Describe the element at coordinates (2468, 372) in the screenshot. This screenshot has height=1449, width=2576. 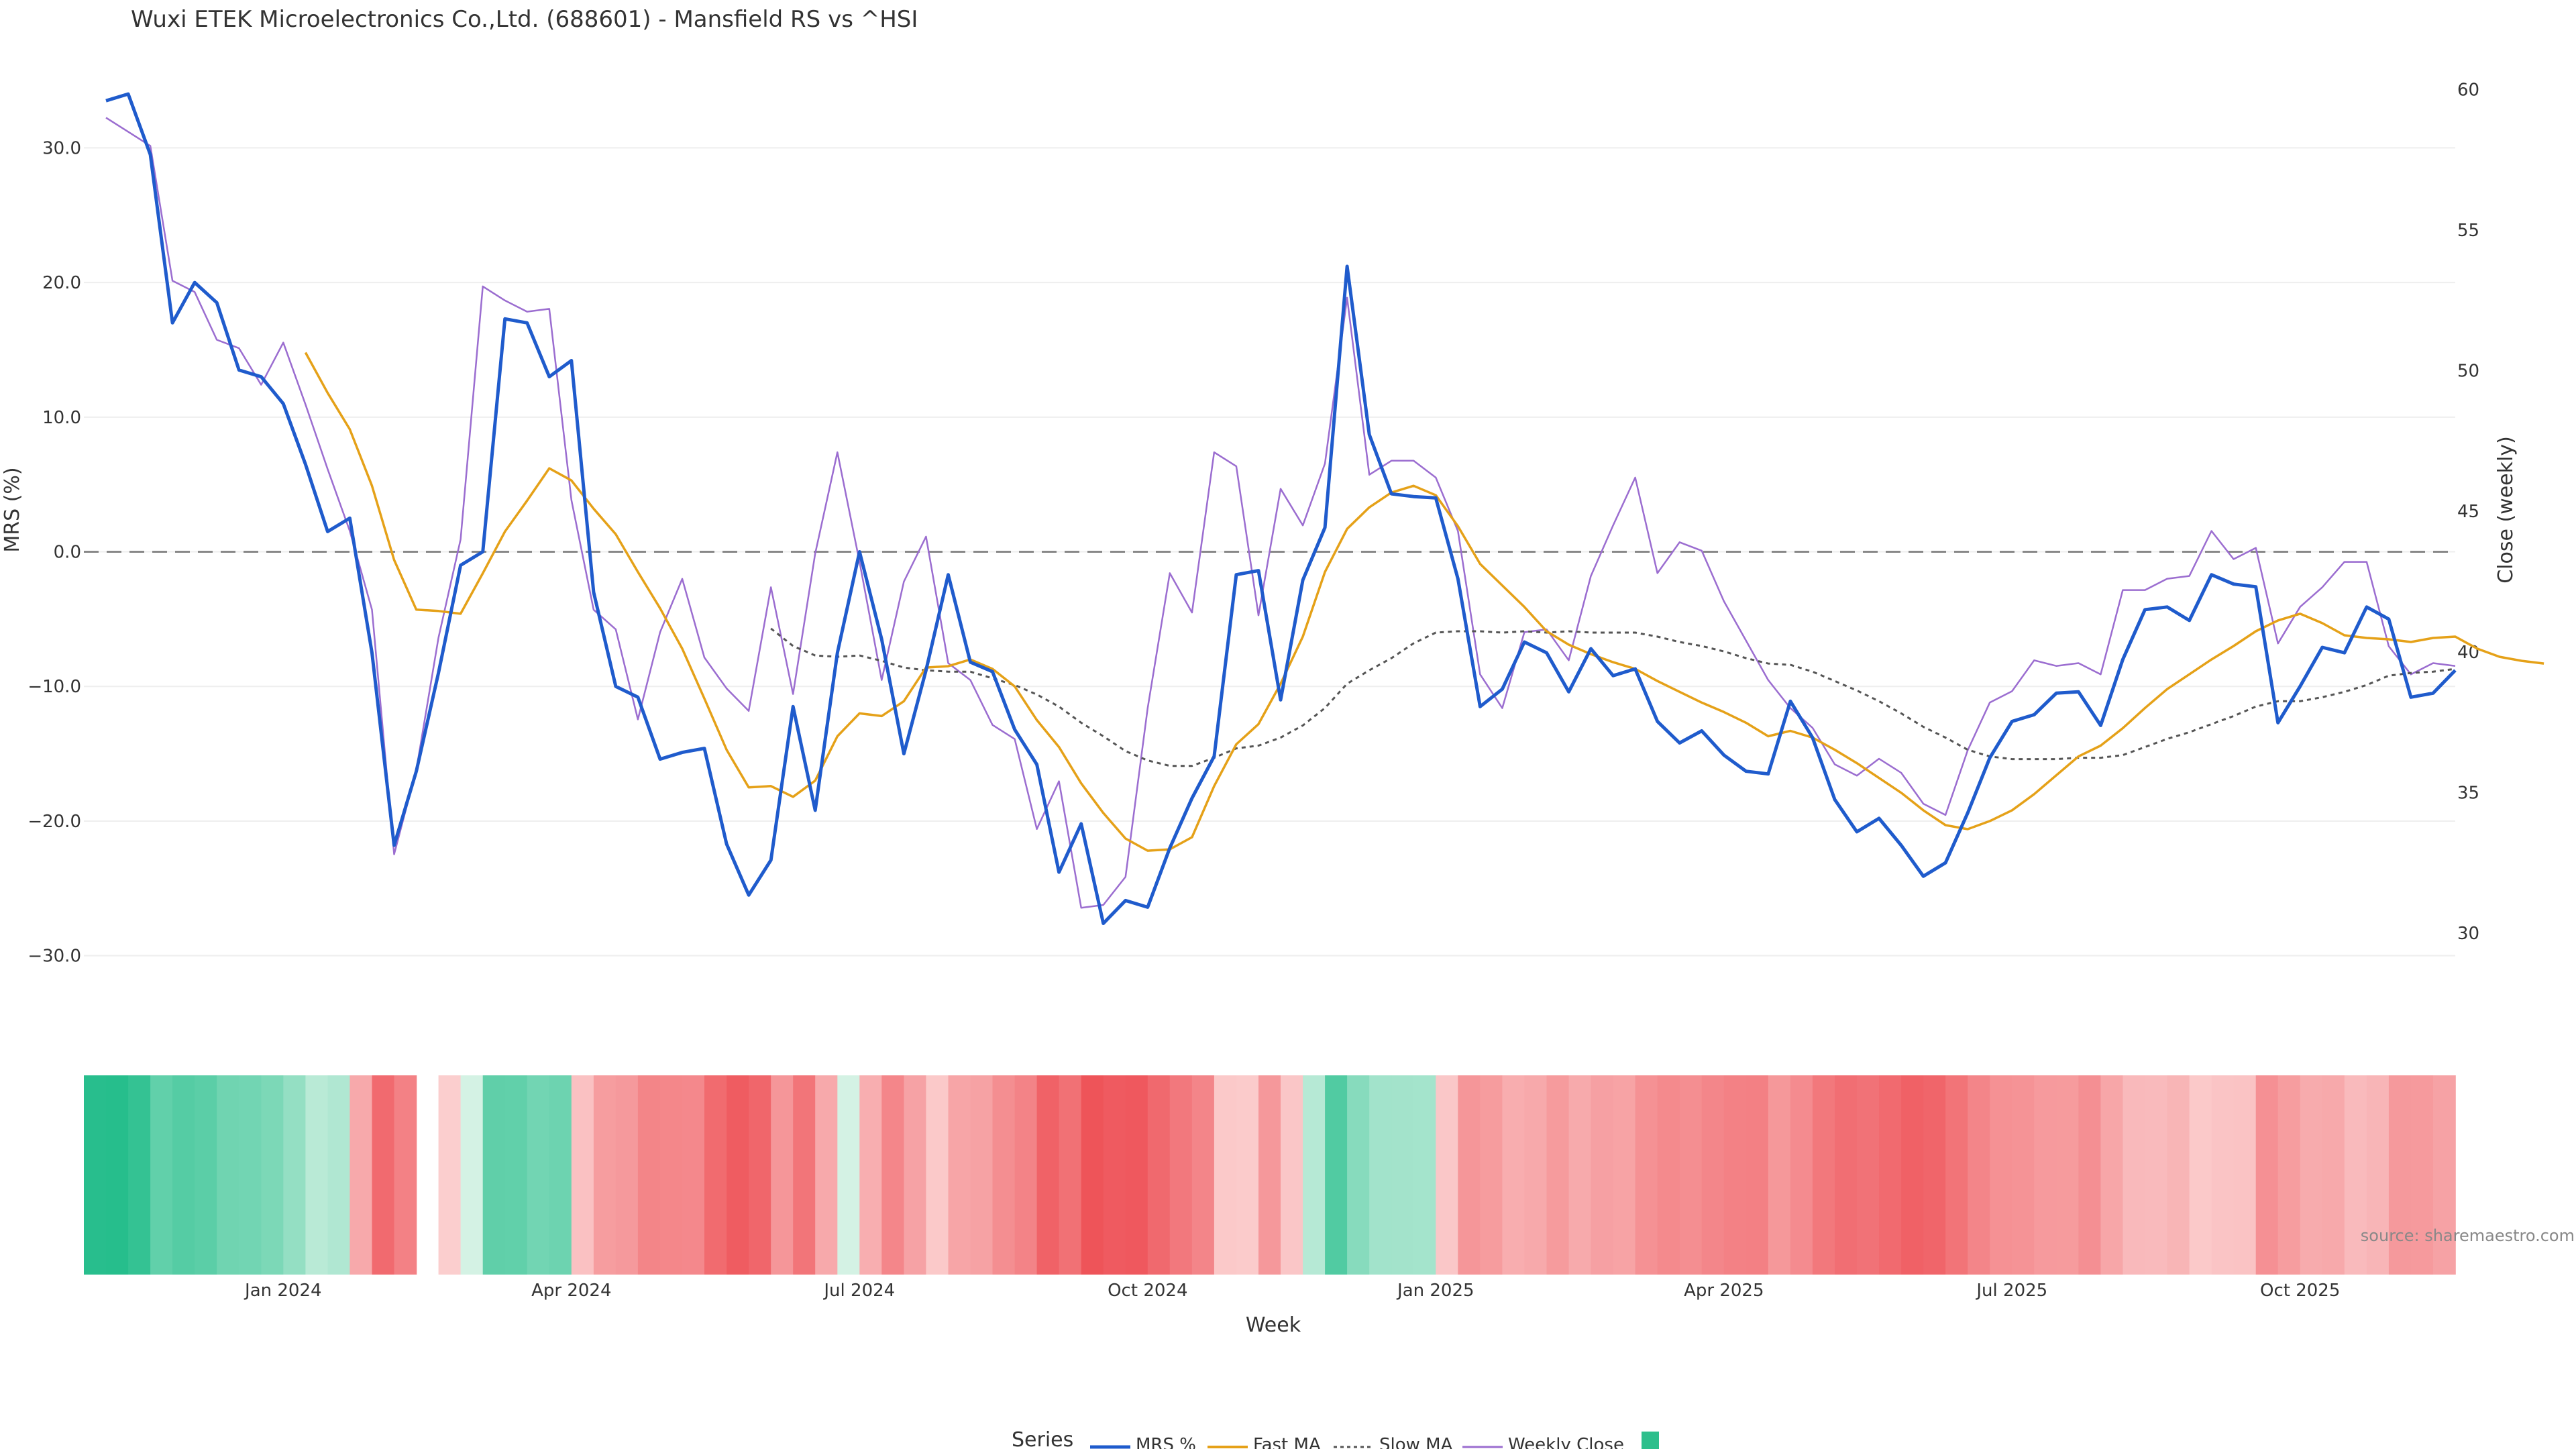
I see `y-tick-right: 50` at that location.